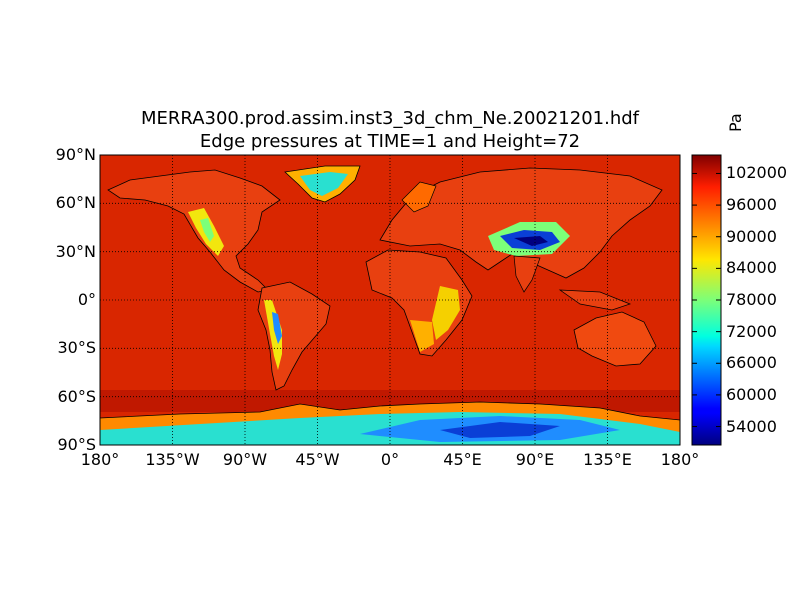 The height and width of the screenshot is (600, 800). What do you see at coordinates (422, 336) in the screenshot?
I see `southern-africa-highlands` at bounding box center [422, 336].